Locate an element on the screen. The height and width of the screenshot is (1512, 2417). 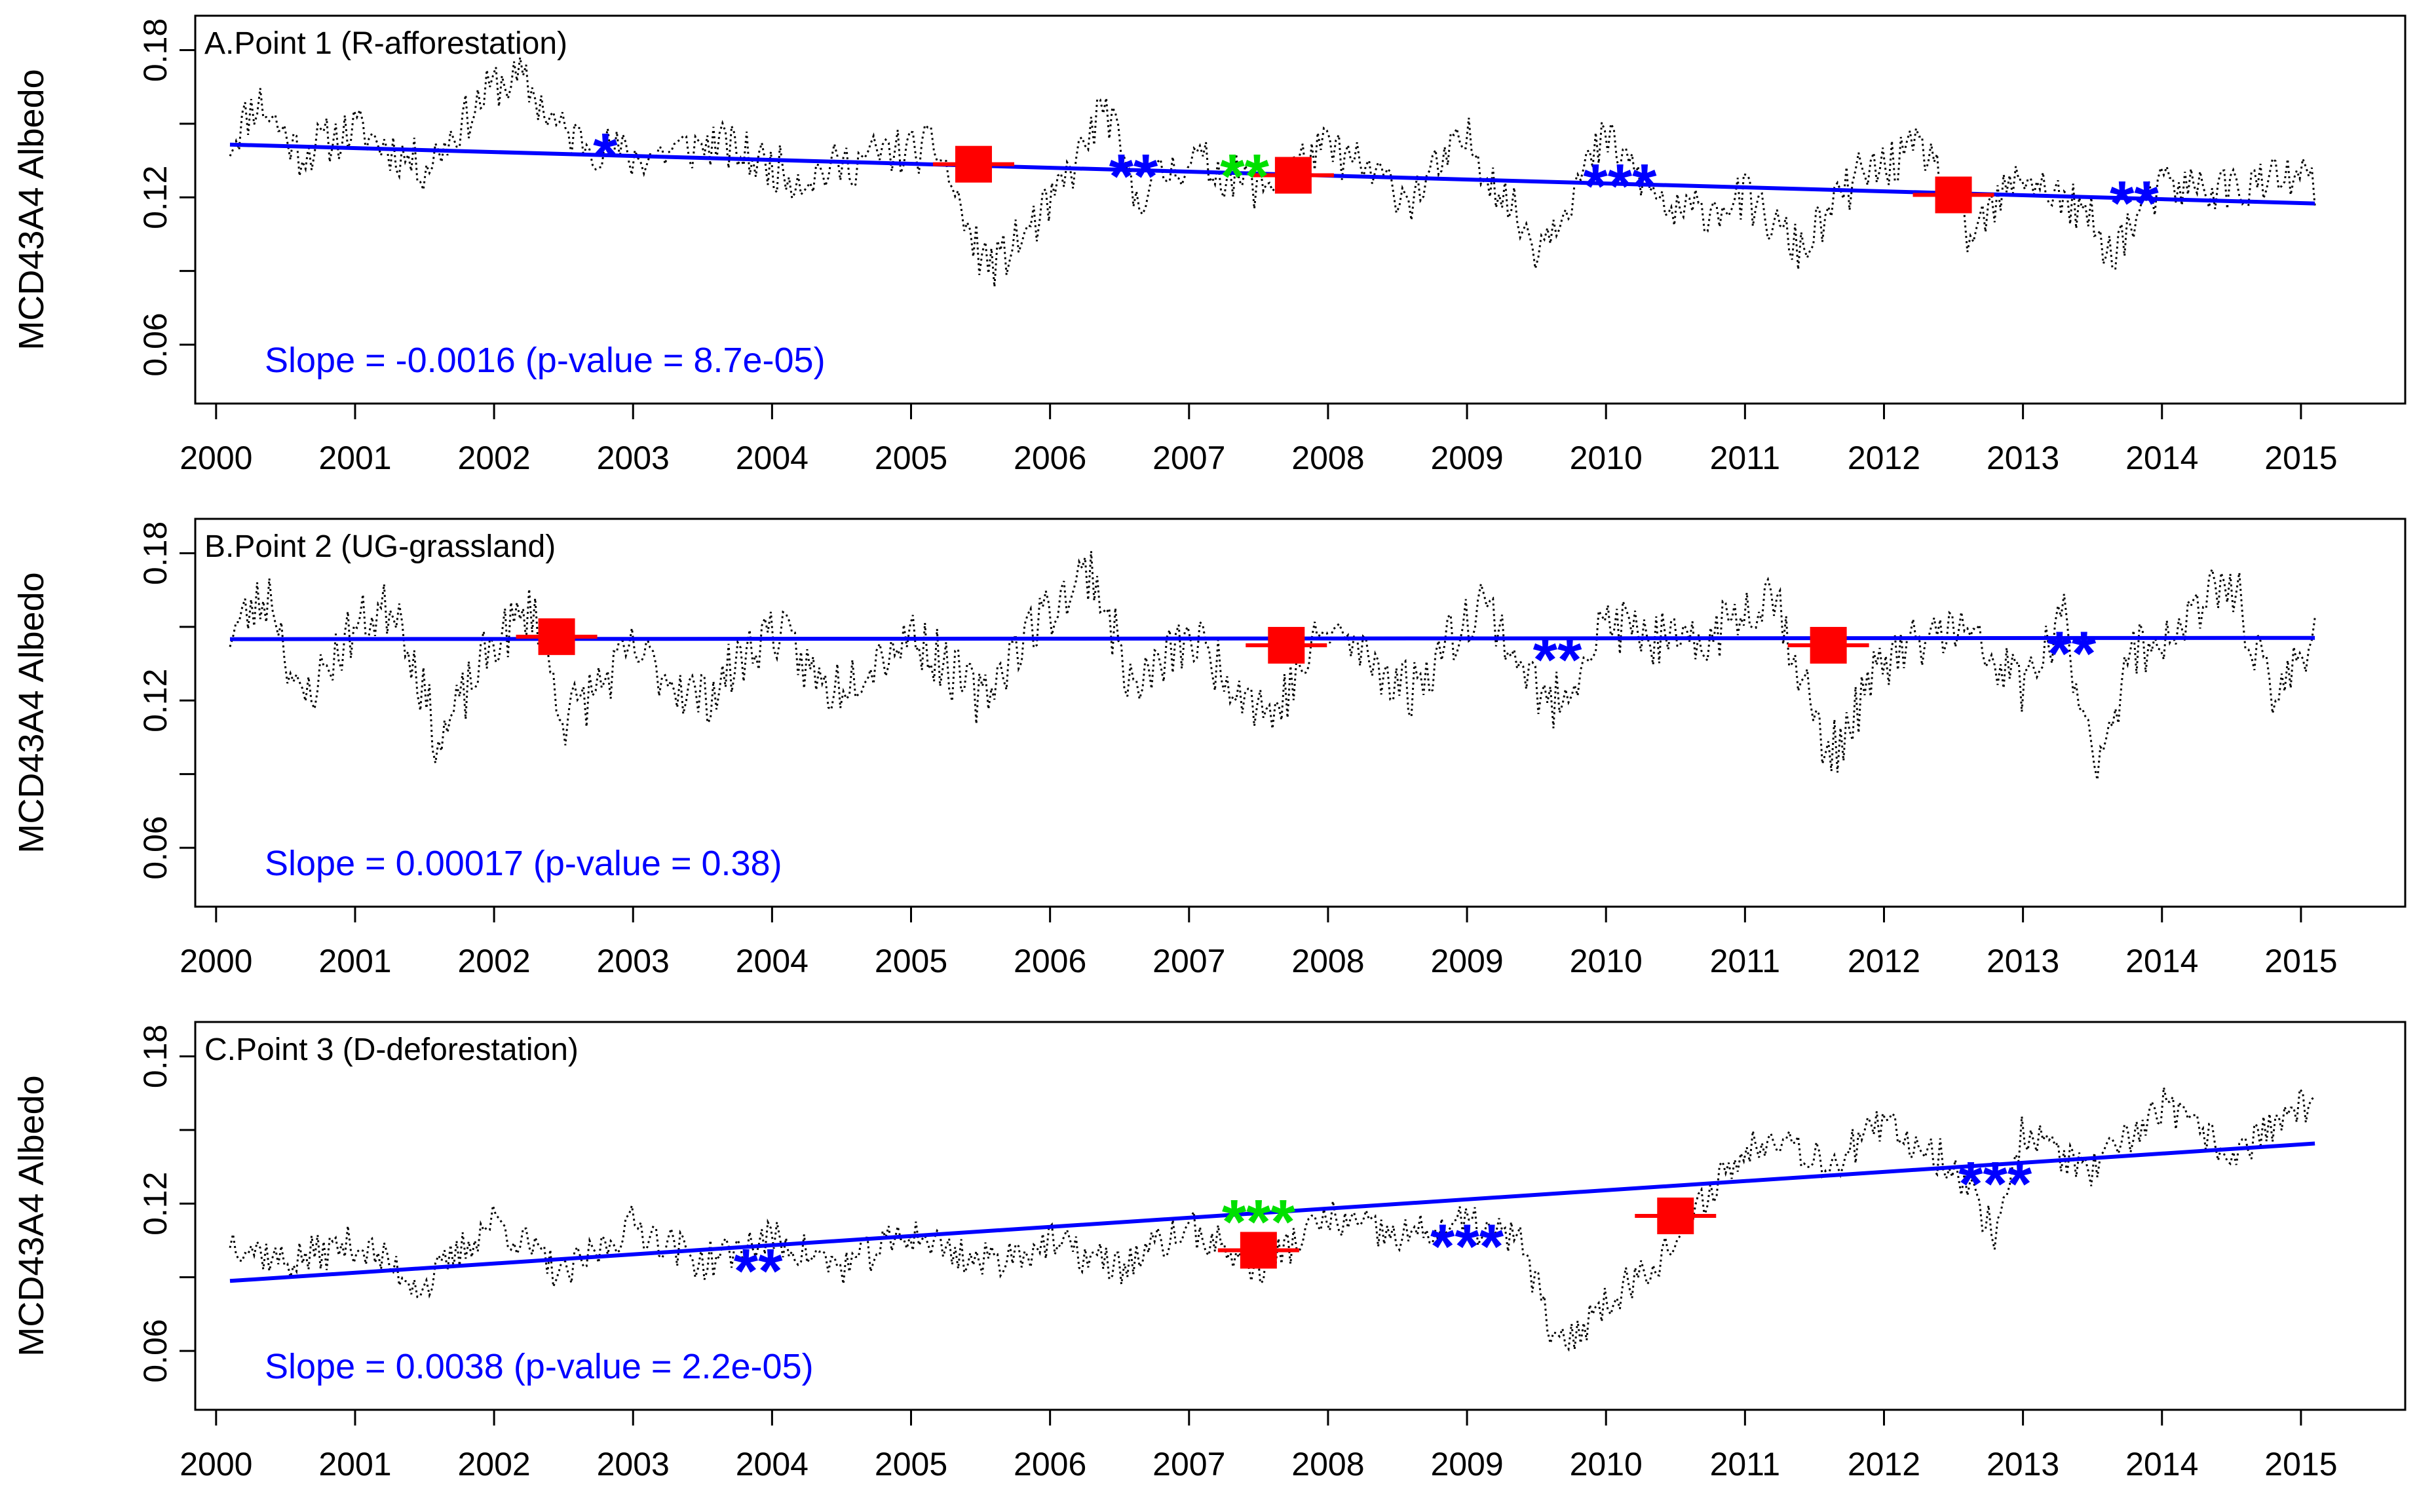
panel-title: B.Point 2 (UG-grassland) is located at coordinates (380, 546).